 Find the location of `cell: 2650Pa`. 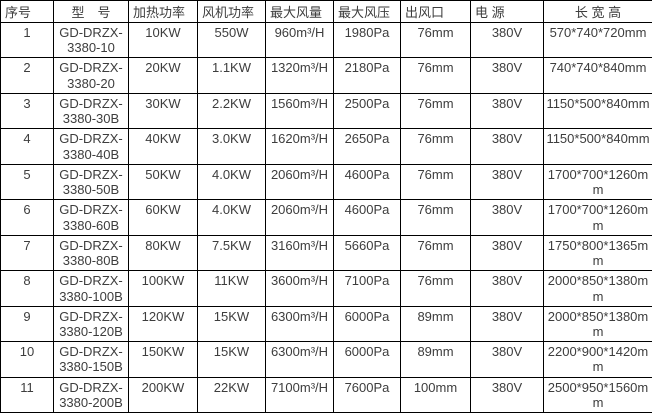

cell: 2650Pa is located at coordinates (367, 146).